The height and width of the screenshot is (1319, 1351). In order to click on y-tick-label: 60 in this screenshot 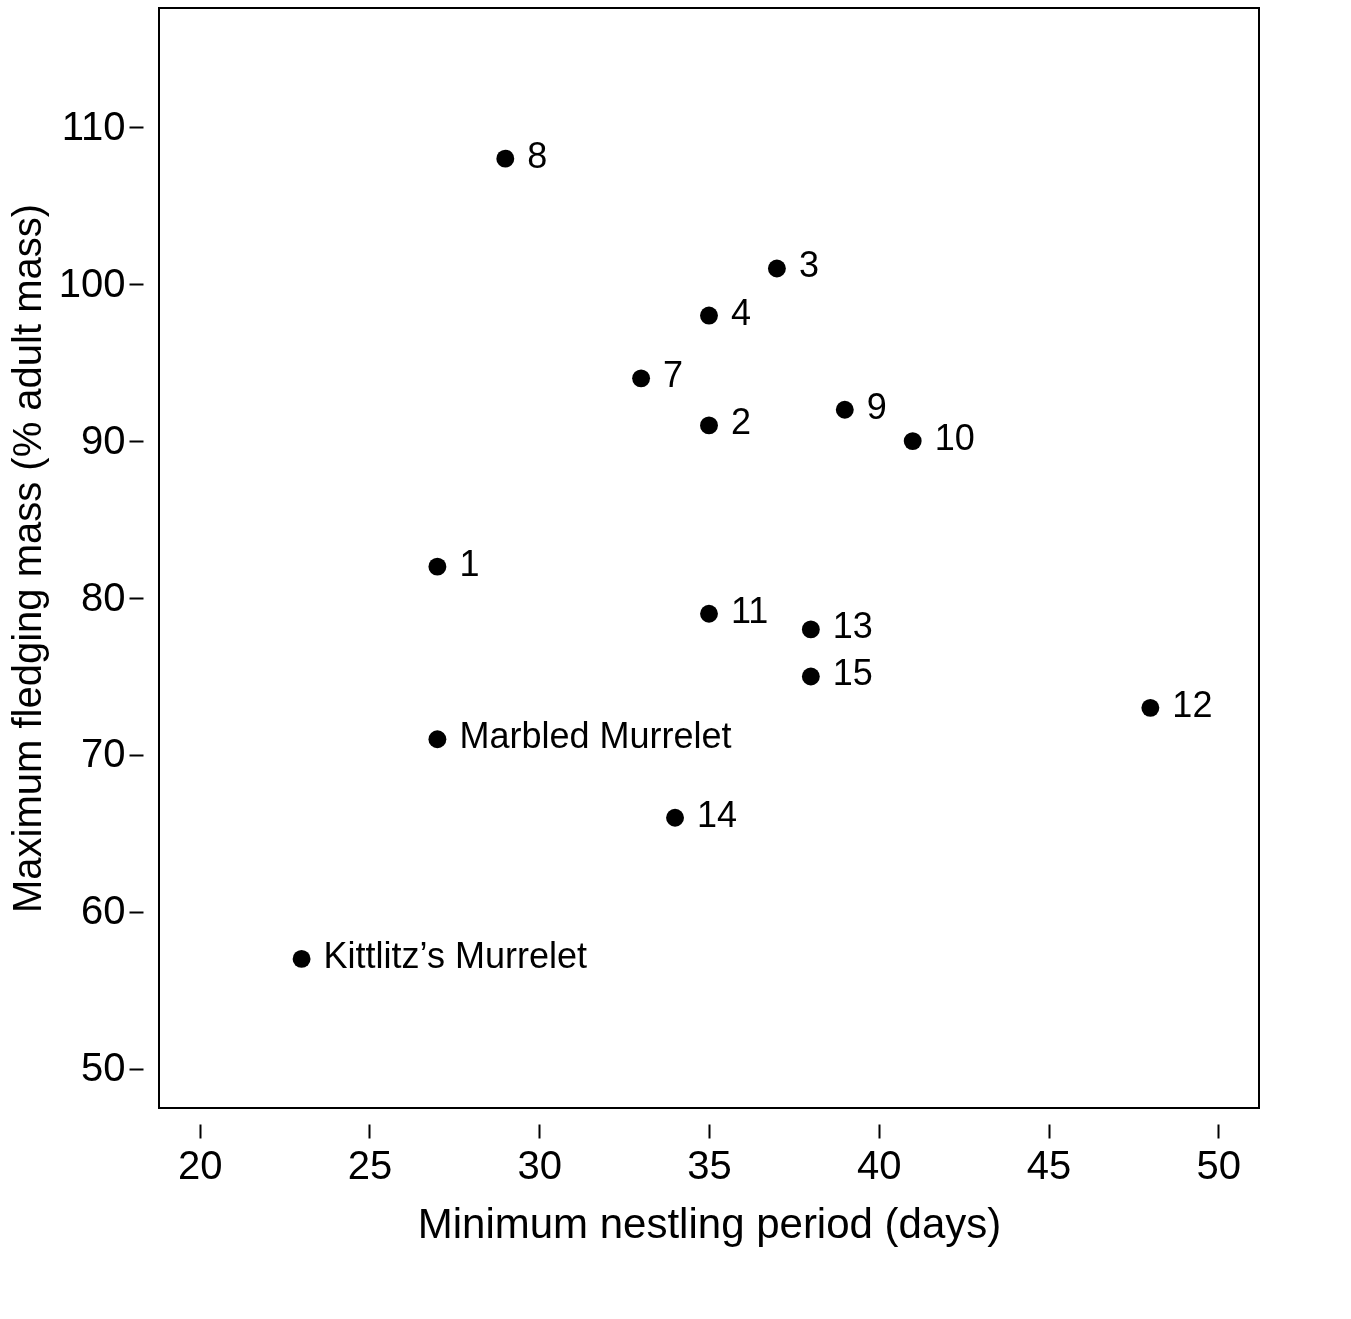, I will do `click(103, 910)`.